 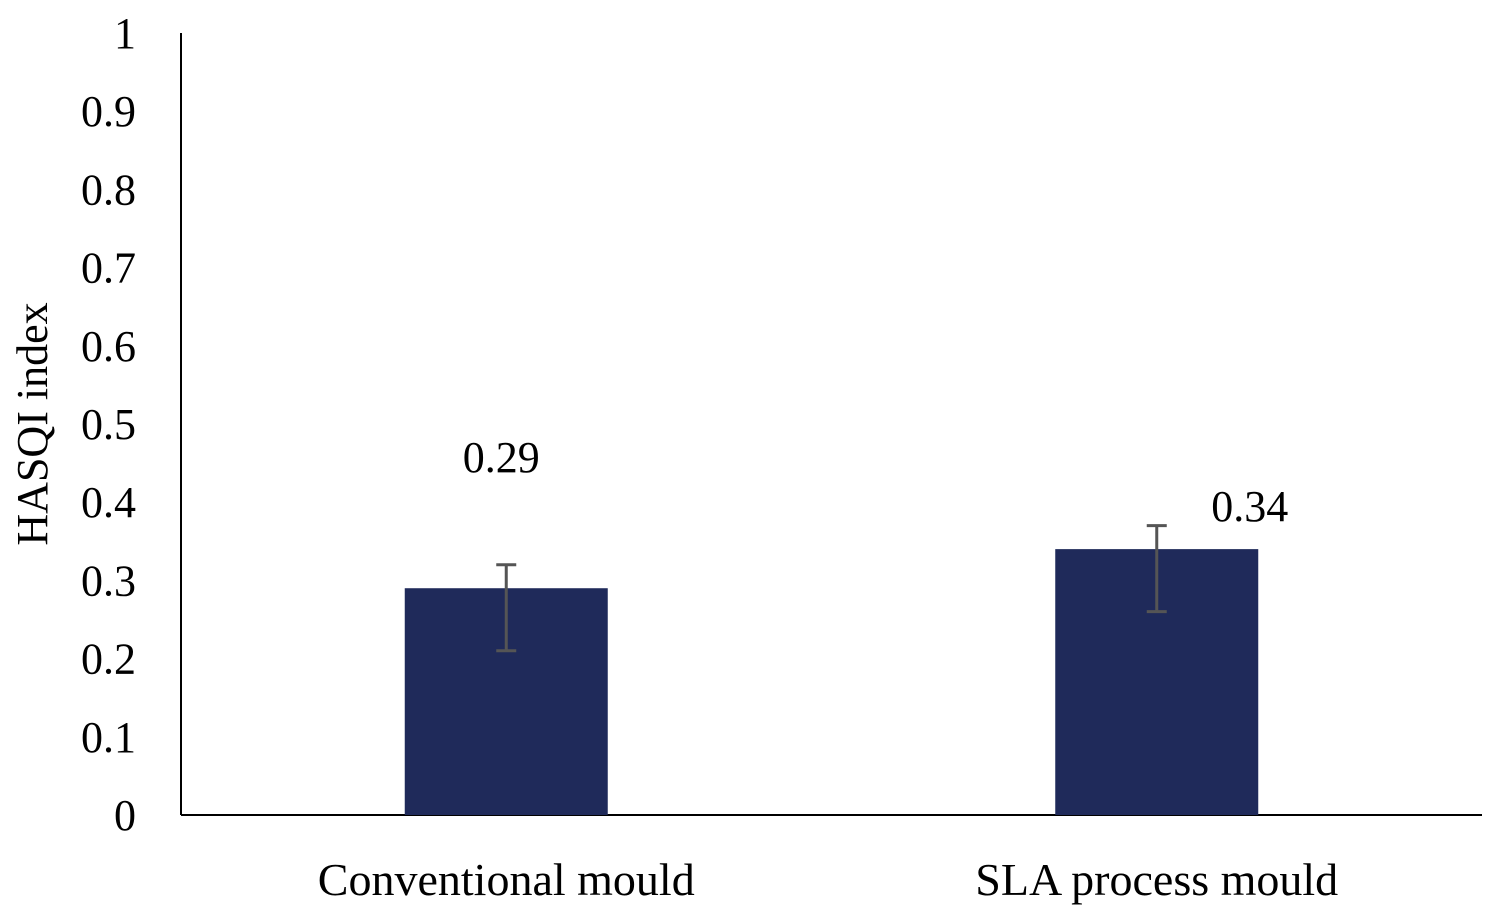 I want to click on category-labels: Conventional mould SLA process mould, so click(x=828, y=879).